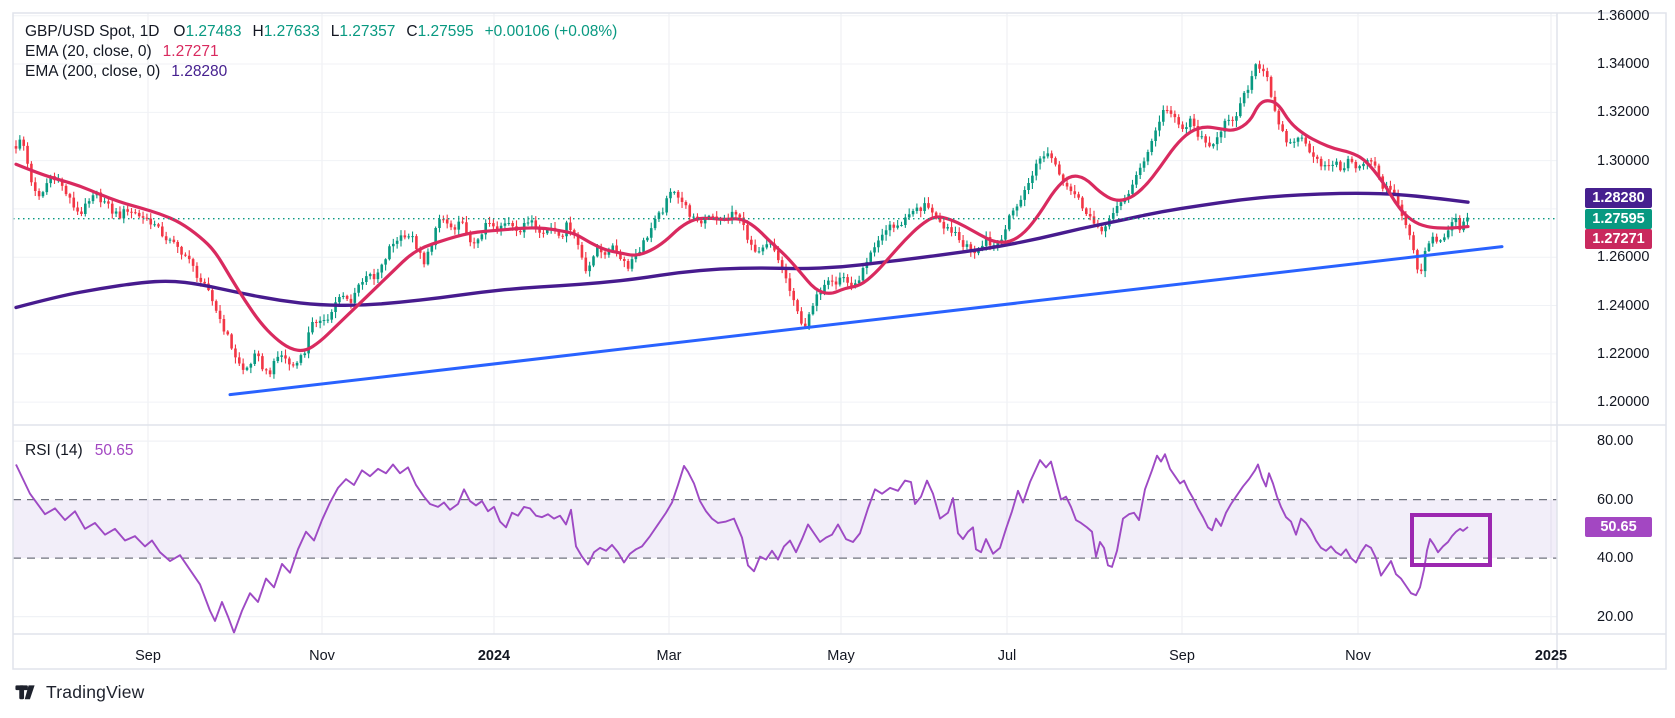  What do you see at coordinates (1618, 218) in the screenshot?
I see `last-price-label: 1.27595` at bounding box center [1618, 218].